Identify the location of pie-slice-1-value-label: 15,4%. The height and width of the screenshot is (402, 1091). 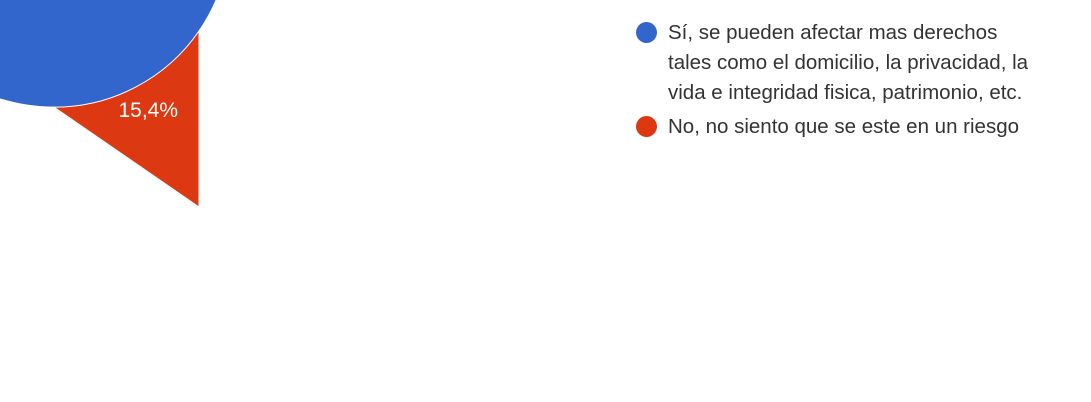
(148, 110).